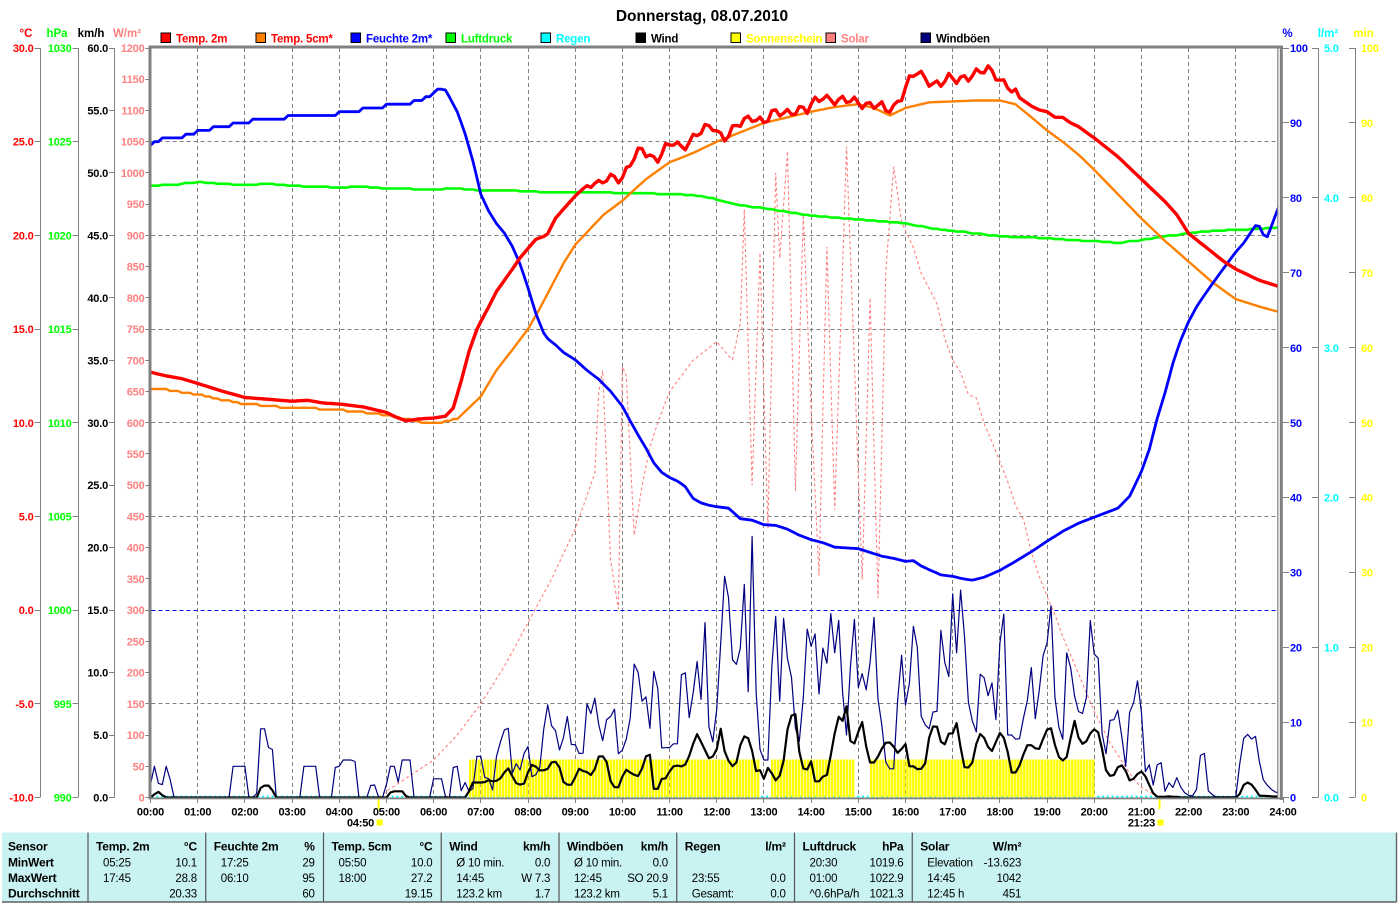 The width and height of the screenshot is (1400, 905). What do you see at coordinates (784, 40) in the screenshot?
I see `svg-text: Sonnenschein` at bounding box center [784, 40].